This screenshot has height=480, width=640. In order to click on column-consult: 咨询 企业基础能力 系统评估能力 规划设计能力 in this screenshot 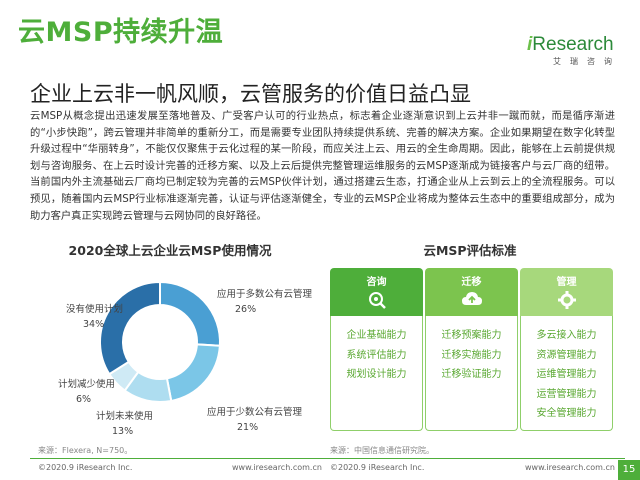, I will do `click(376, 349)`.